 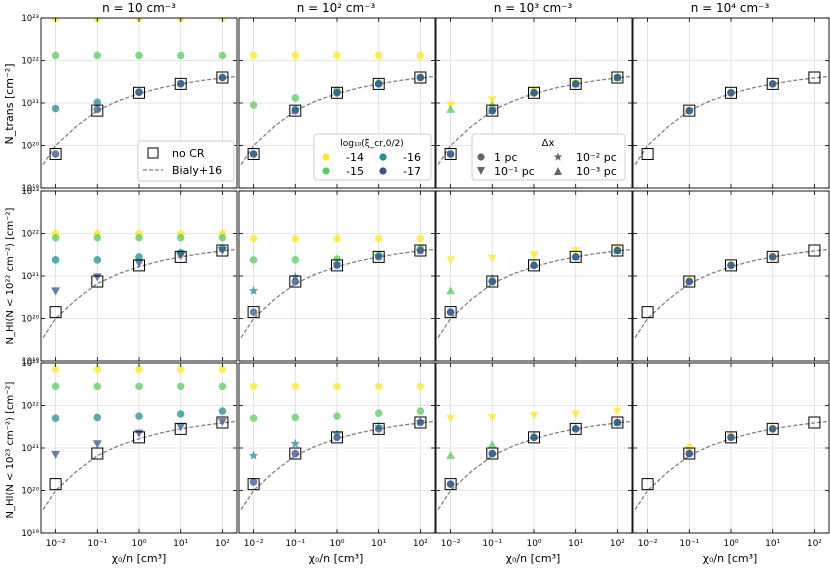 I want to click on legend-crir-17-label: -17, so click(x=412, y=171).